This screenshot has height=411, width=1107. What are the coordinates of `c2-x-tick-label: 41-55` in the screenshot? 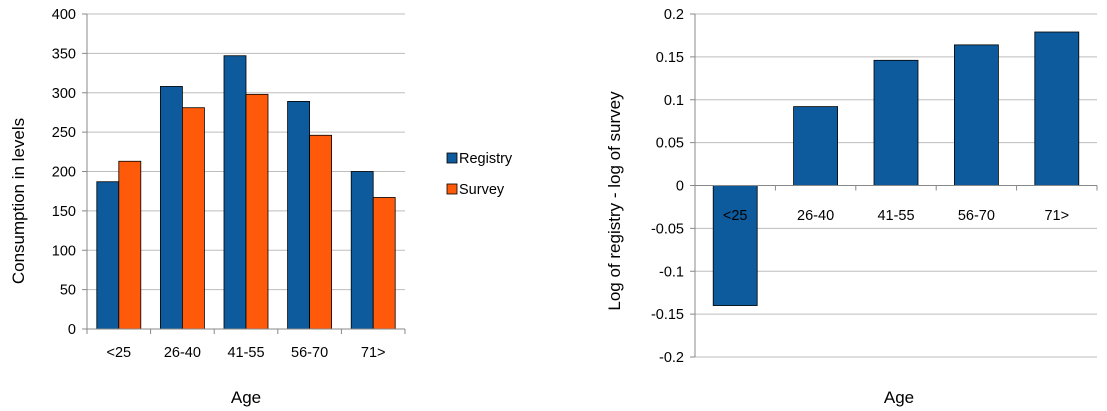 It's located at (895, 216).